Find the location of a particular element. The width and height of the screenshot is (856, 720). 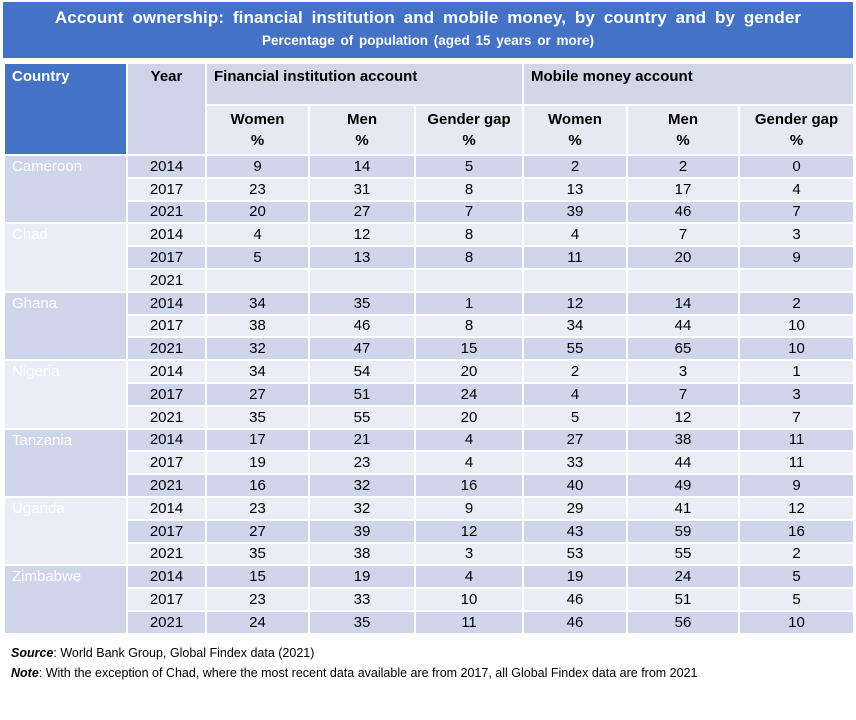

table-header-year: Year is located at coordinates (166, 109).